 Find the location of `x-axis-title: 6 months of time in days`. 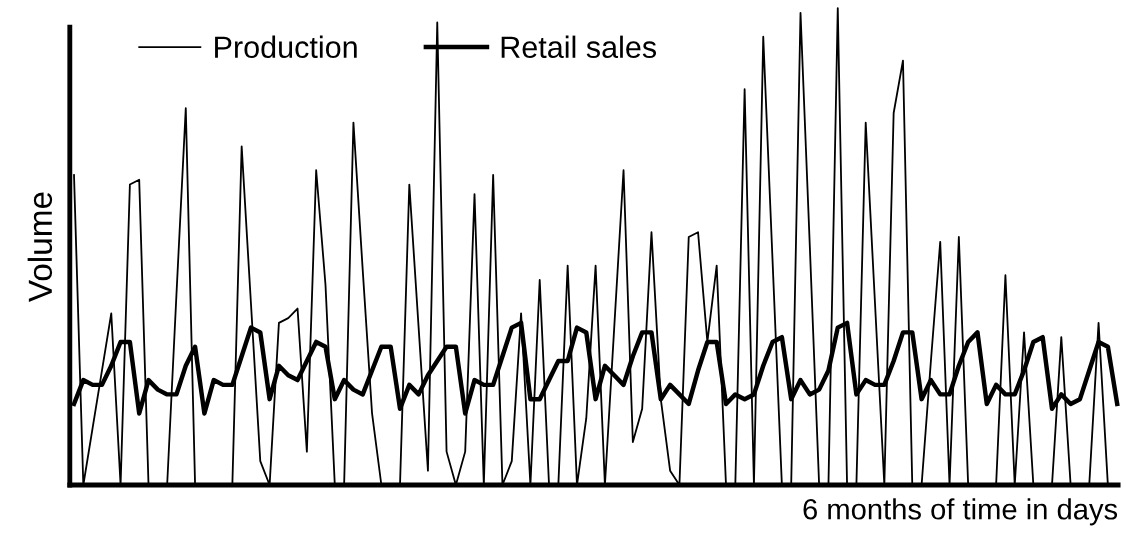

x-axis-title: 6 months of time in days is located at coordinates (960, 512).